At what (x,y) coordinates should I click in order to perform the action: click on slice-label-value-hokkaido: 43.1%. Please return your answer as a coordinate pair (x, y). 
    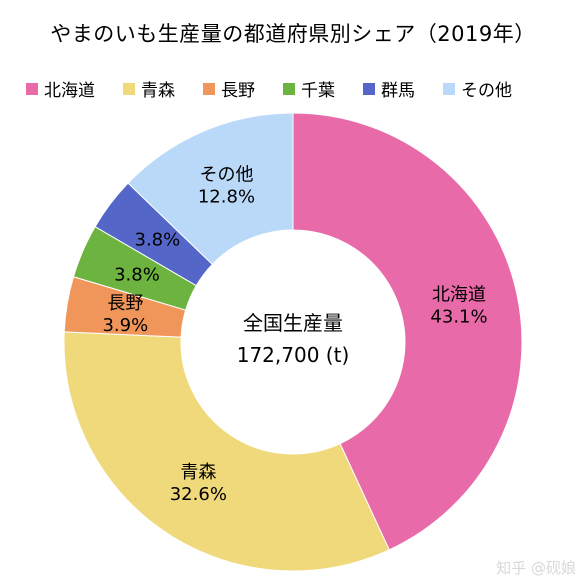
    Looking at the image, I should click on (458, 316).